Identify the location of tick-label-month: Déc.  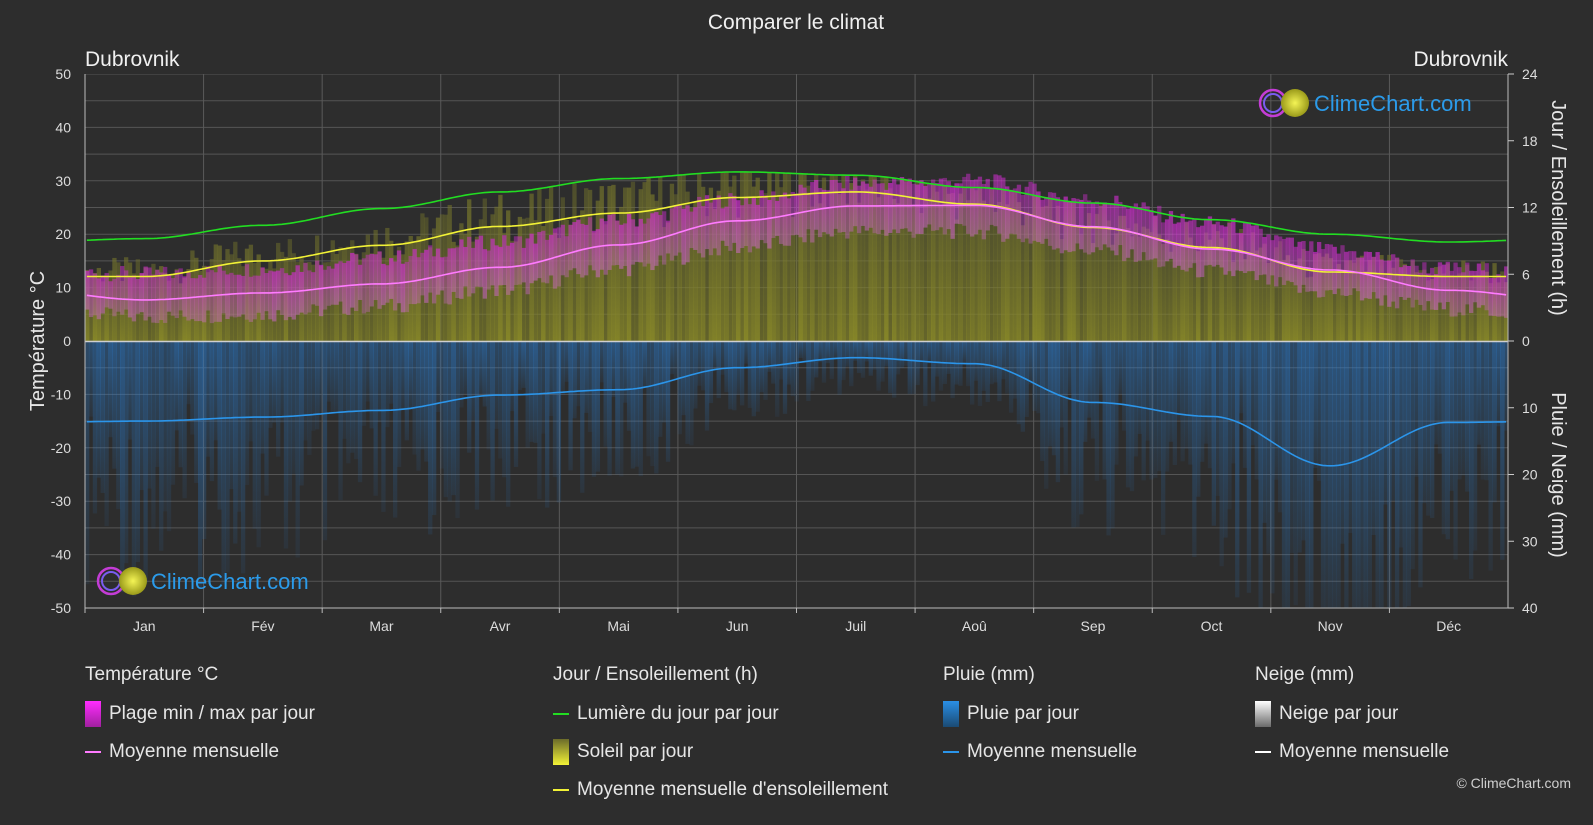
(1448, 626).